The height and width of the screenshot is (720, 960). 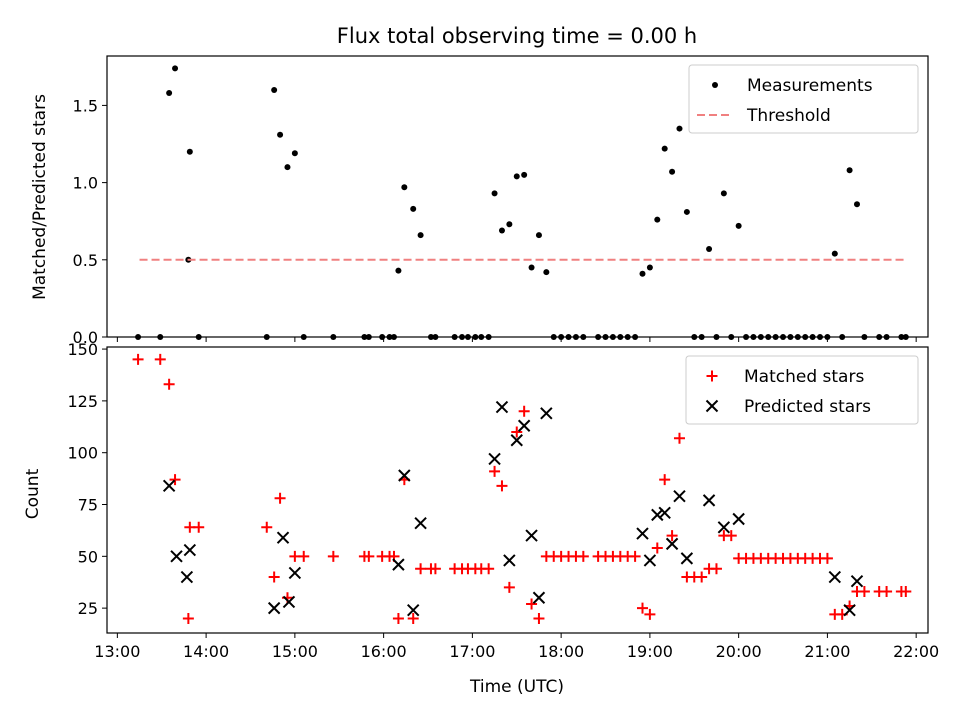 What do you see at coordinates (739, 651) in the screenshot?
I see `bottom-x-tick-label: 20:00` at bounding box center [739, 651].